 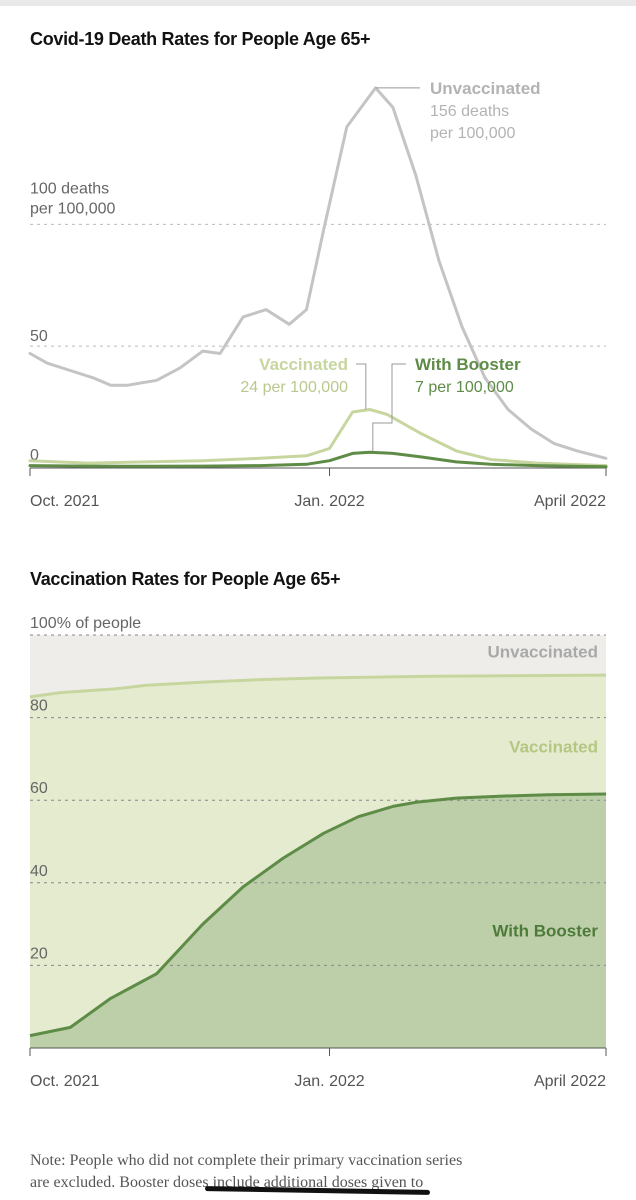 What do you see at coordinates (389, 407) in the screenshot?
I see `annotation-leader-with-booster` at bounding box center [389, 407].